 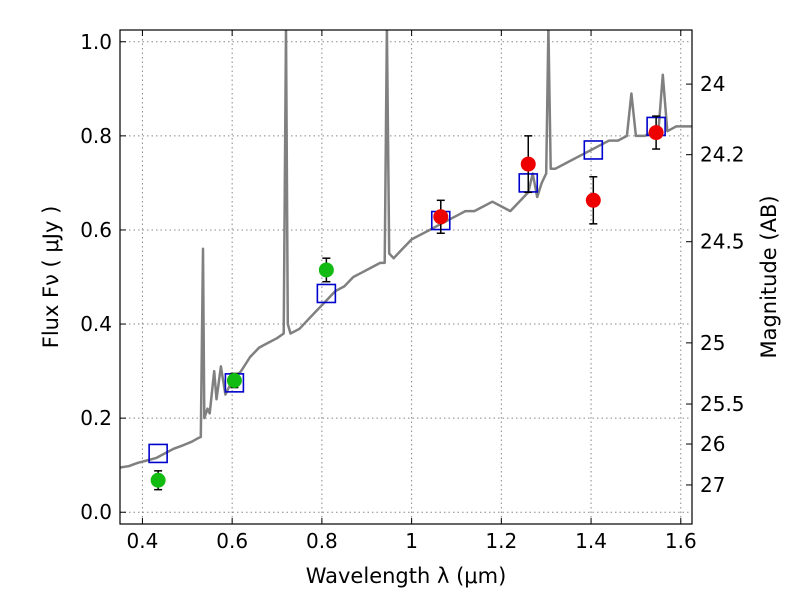 What do you see at coordinates (51, 277) in the screenshot?
I see `y-axis-title: Flux Fν ( μJy )` at bounding box center [51, 277].